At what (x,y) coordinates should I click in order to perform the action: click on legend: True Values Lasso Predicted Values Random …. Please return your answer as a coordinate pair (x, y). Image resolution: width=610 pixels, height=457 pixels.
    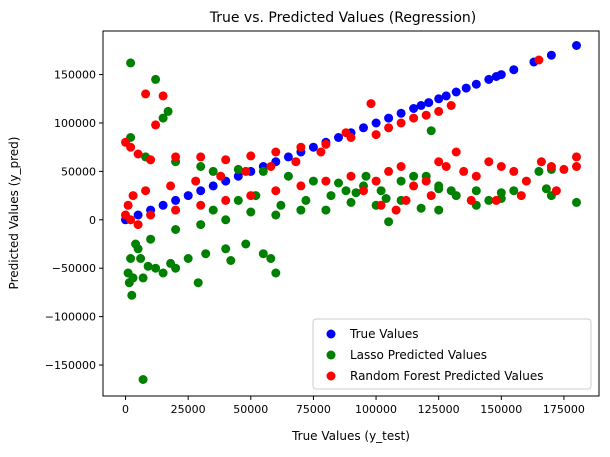
    Looking at the image, I should click on (452, 354).